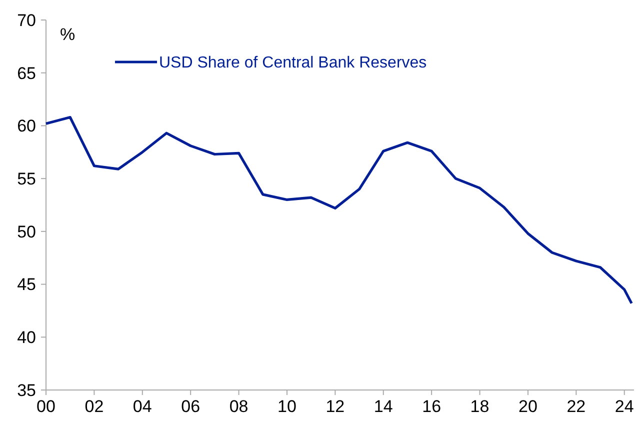 This screenshot has height=422, width=640. I want to click on y-tick-label: 45, so click(26, 284).